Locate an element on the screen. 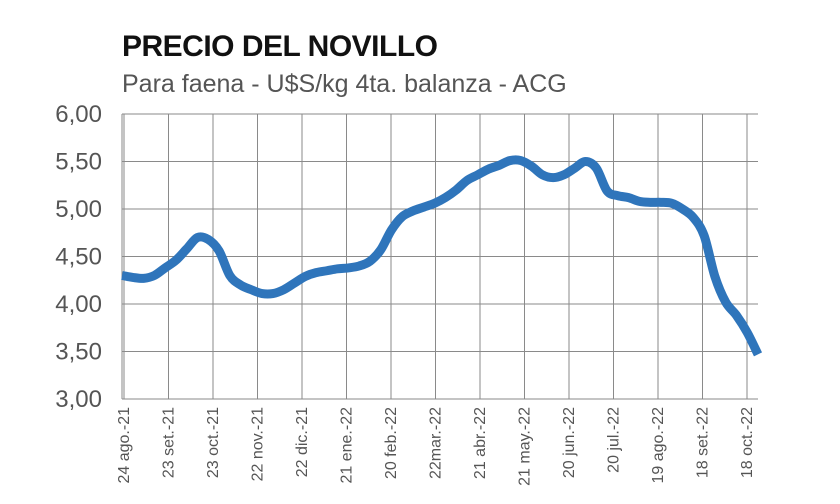  y-tick-label: 3,00 is located at coordinates (78, 399).